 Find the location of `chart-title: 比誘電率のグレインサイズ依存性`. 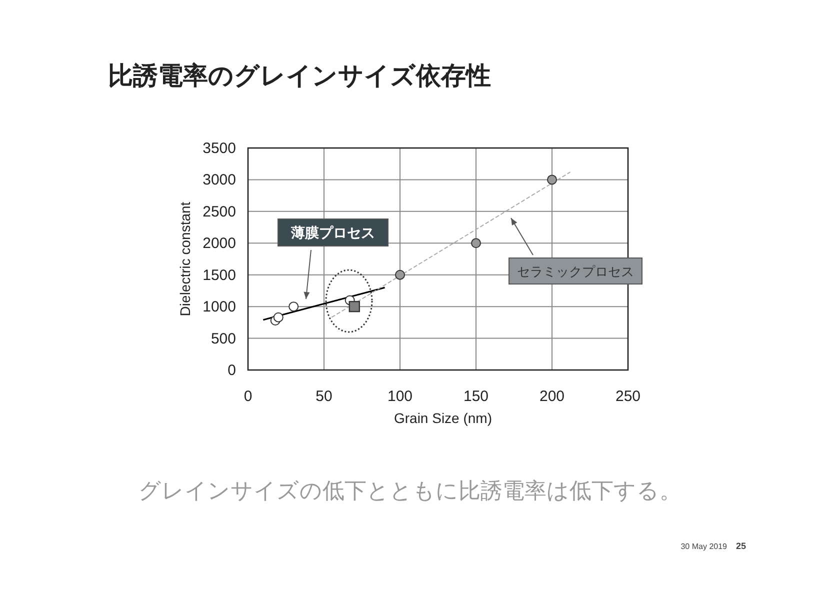

chart-title: 比誘電率のグレインサイズ依存性 is located at coordinates (299, 76).